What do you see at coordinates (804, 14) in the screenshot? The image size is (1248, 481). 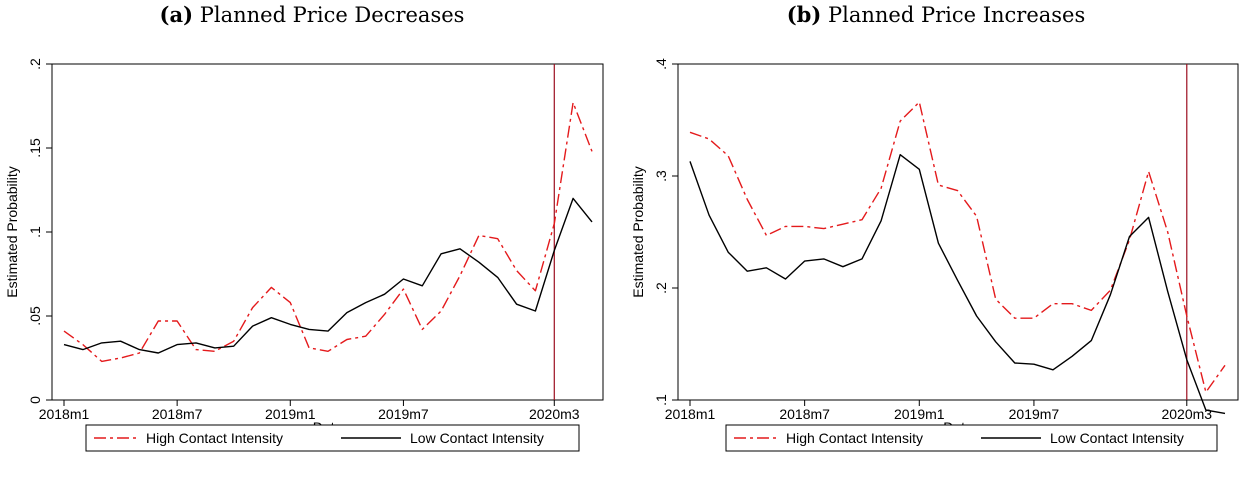 I see `chart-title-tag-b: (b)` at bounding box center [804, 14].